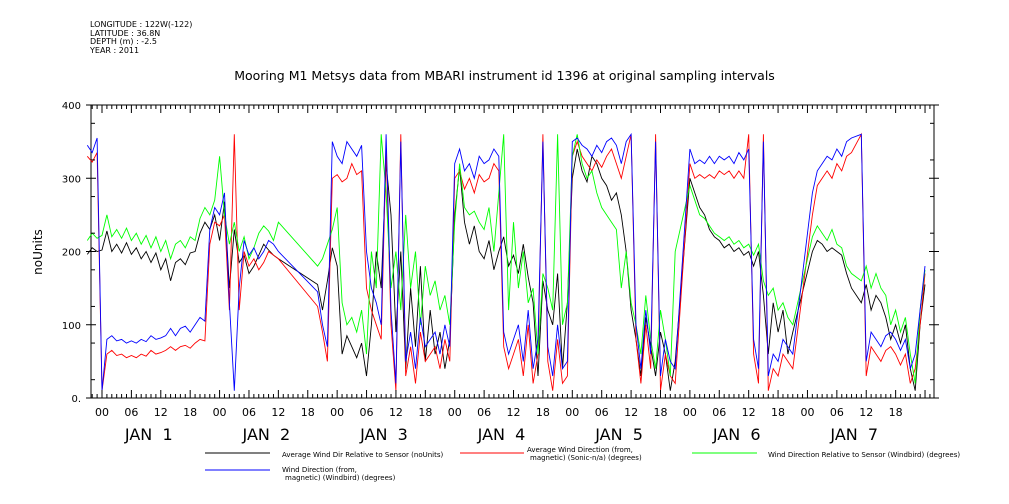 The width and height of the screenshot is (1009, 504). Describe the element at coordinates (141, 24) in the screenshot. I see `longitude-text: LONGITUDE : 122W(-122)` at that location.